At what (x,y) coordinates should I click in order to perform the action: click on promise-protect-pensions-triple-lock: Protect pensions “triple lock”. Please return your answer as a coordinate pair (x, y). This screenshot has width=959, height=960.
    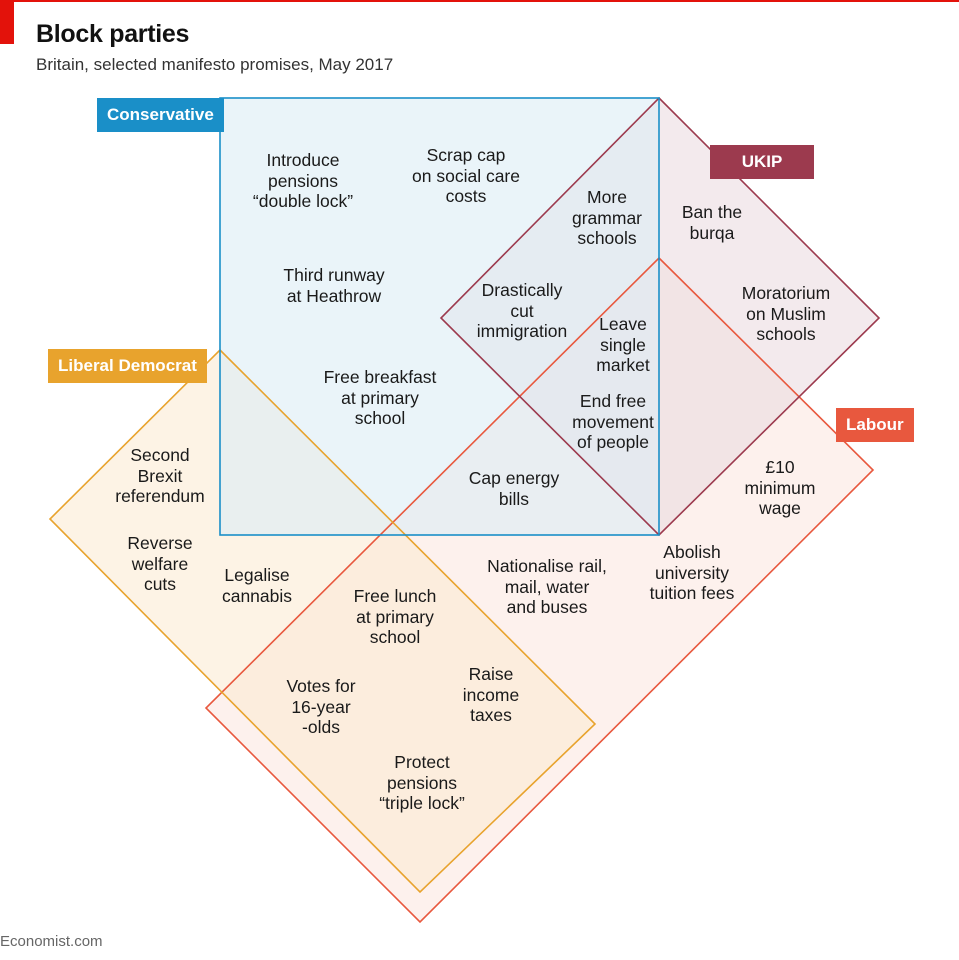
    Looking at the image, I should click on (422, 782).